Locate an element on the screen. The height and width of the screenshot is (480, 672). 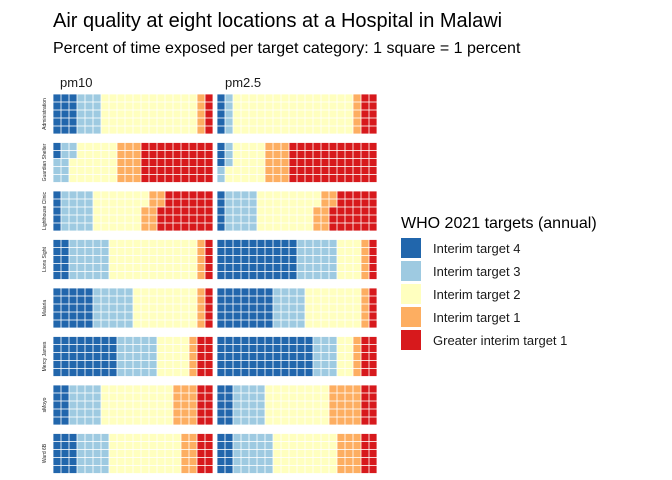
facet-label-pm10: pm10 is located at coordinates (76, 82).